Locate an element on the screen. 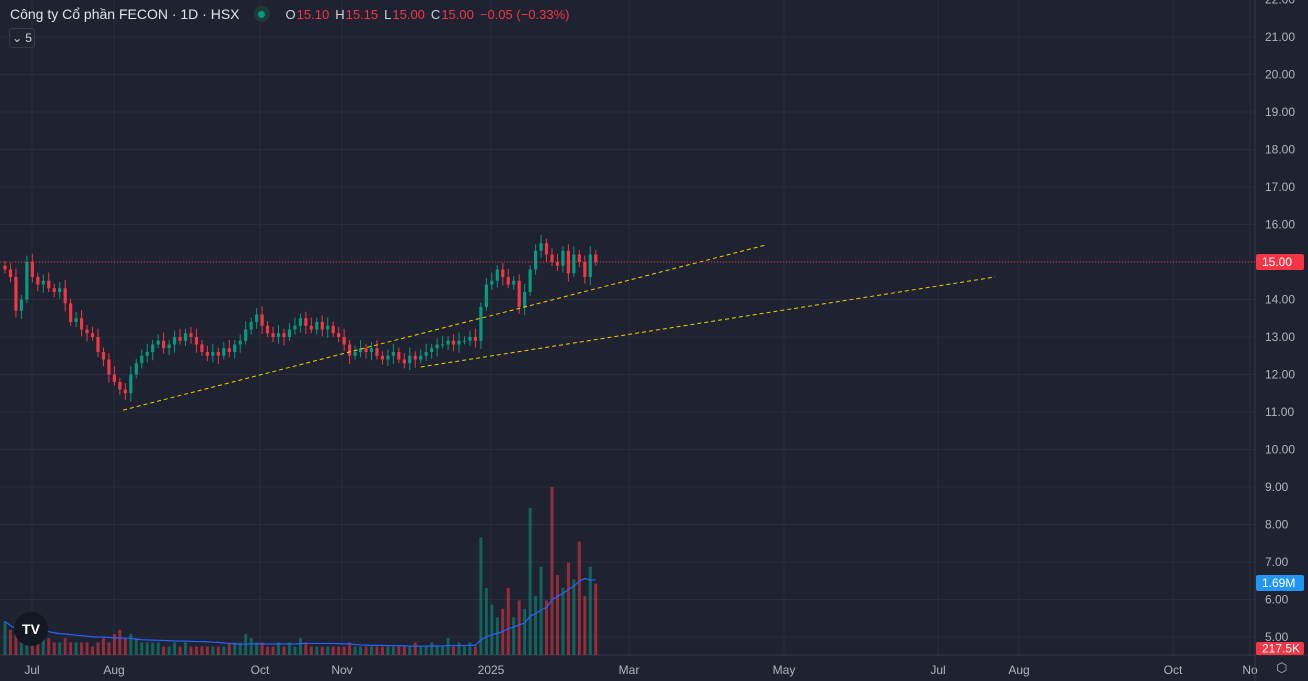  time-tick-label: Mar is located at coordinates (629, 670).